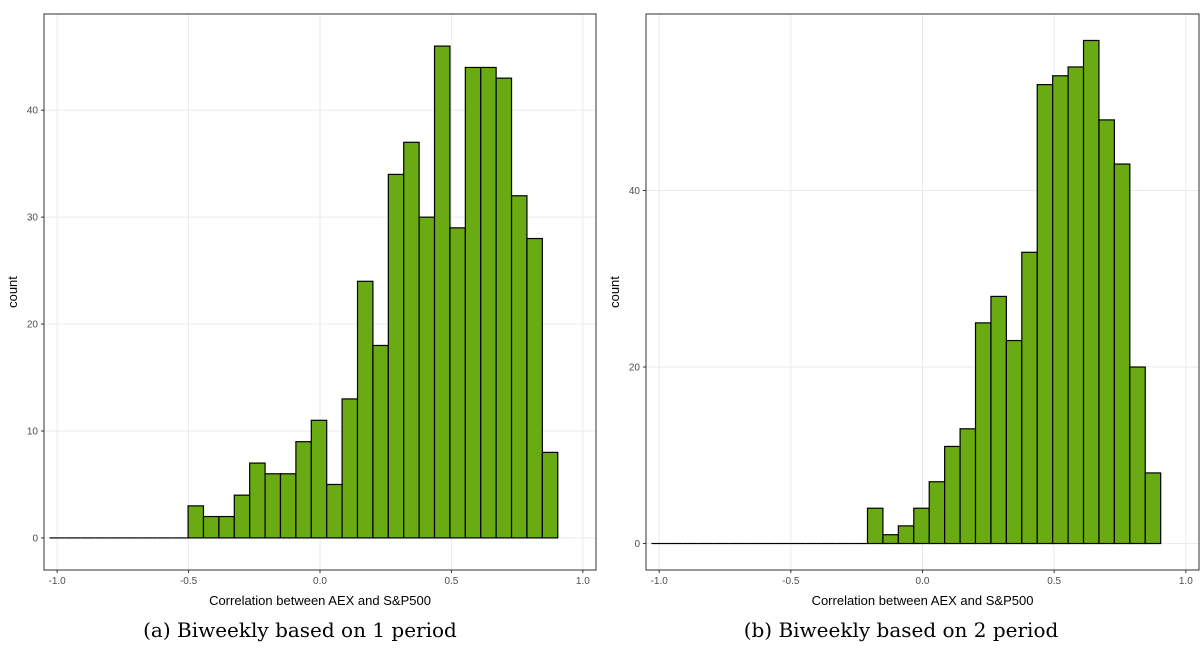  Describe the element at coordinates (33, 432) in the screenshot. I see `y-tick-label: 10` at that location.